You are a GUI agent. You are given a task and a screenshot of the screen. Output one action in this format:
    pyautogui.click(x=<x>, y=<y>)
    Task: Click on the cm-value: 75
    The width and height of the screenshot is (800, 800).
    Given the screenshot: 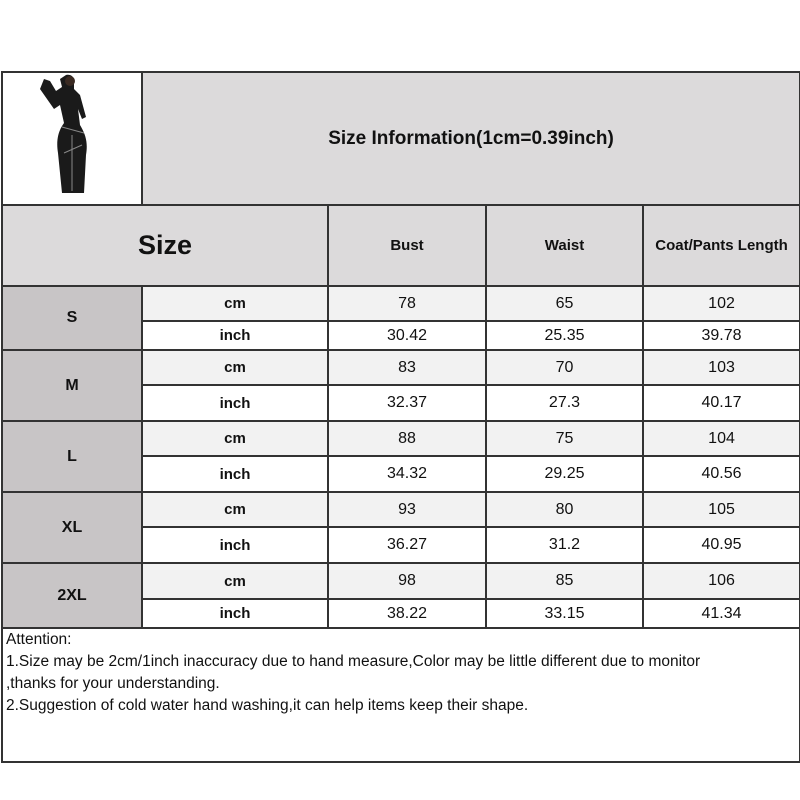 What is the action you would take?
    pyautogui.click(x=564, y=438)
    